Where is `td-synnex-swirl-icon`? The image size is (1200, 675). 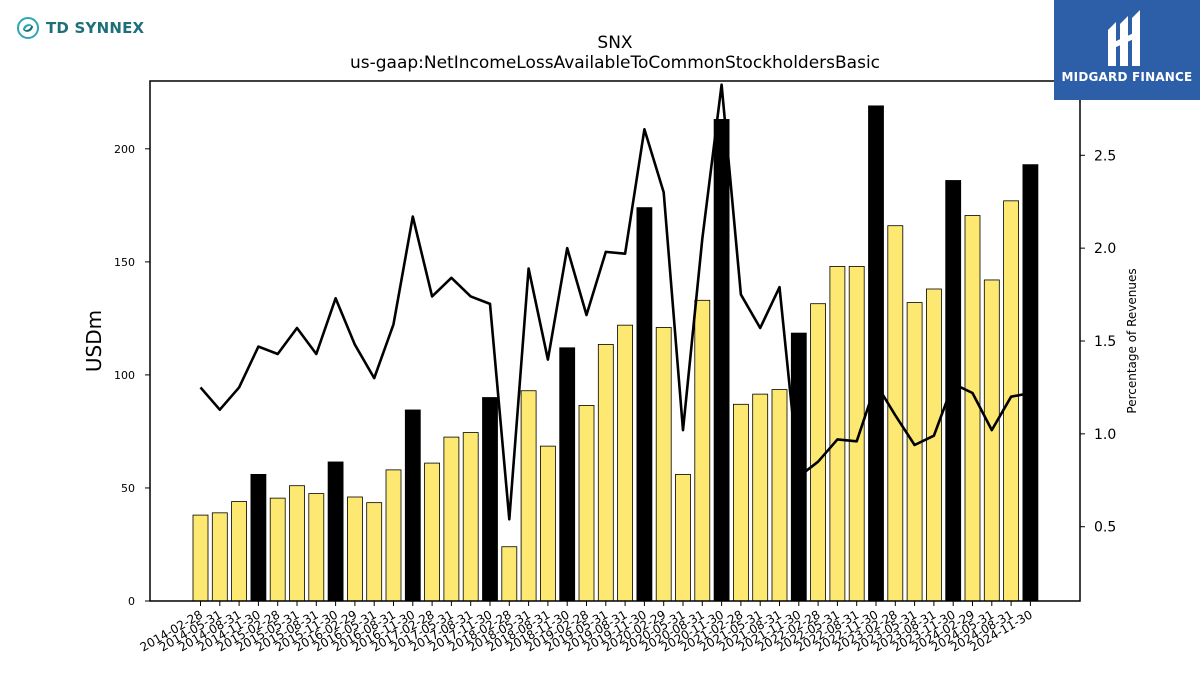
td-synnex-swirl-icon is located at coordinates (28, 28).